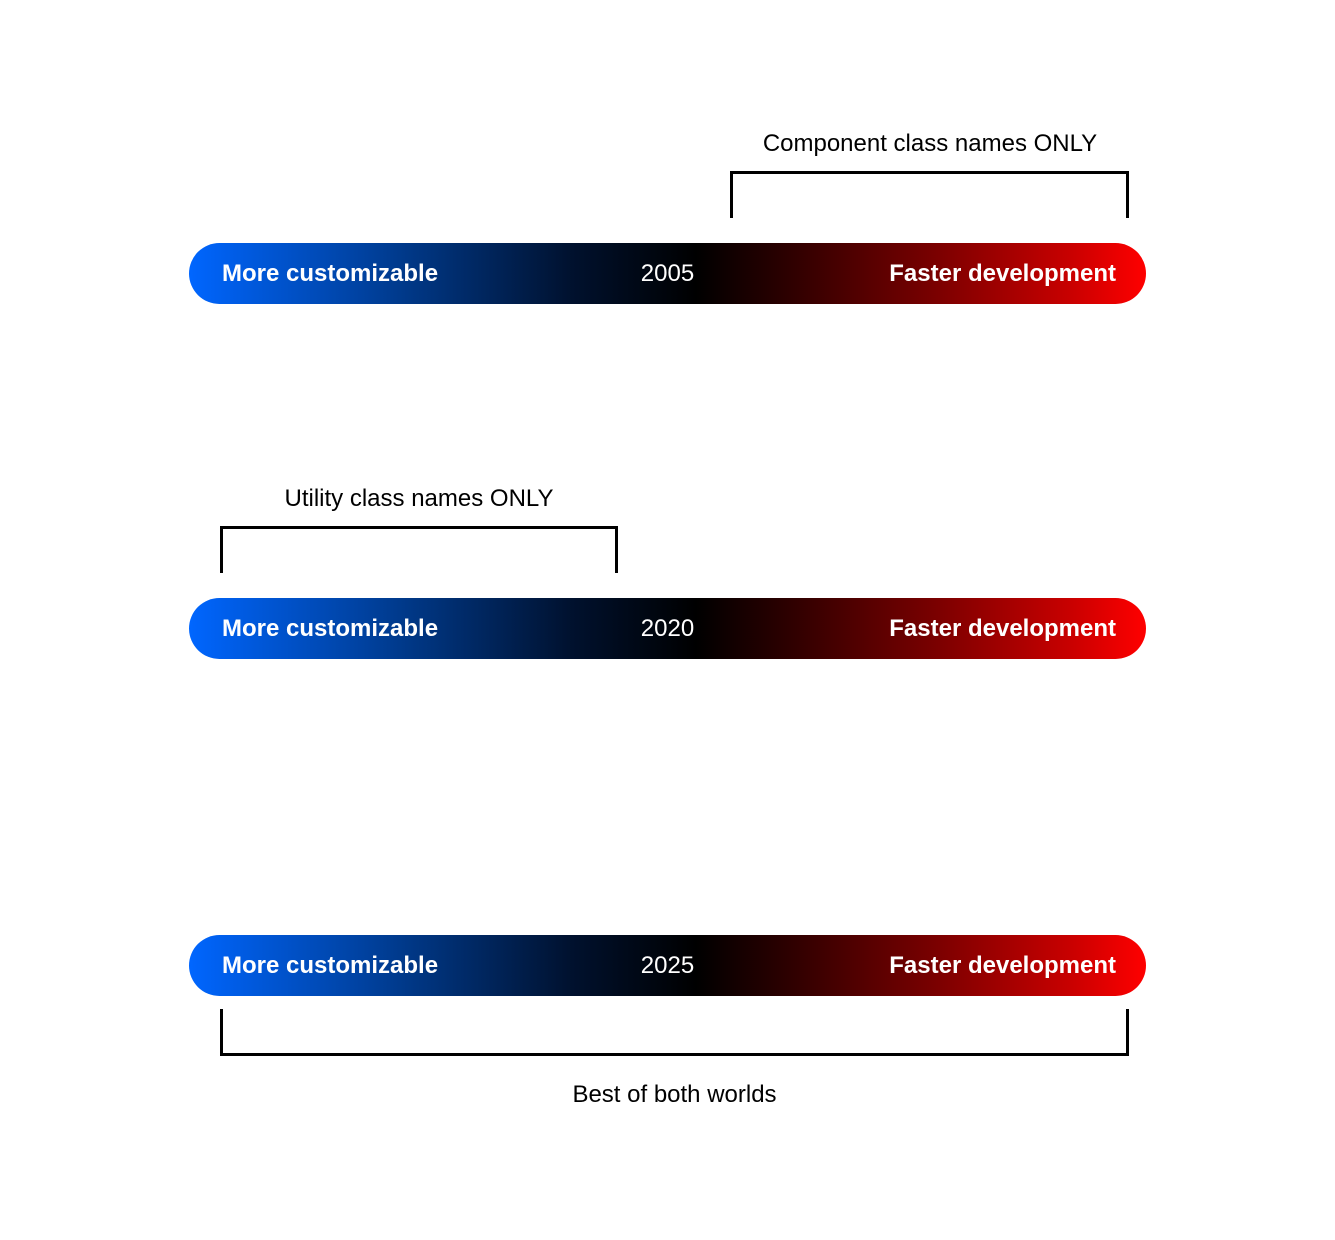 The image size is (1335, 1240). What do you see at coordinates (674, 1094) in the screenshot?
I see `best-of-both-worlds-caption: Best of both worlds` at bounding box center [674, 1094].